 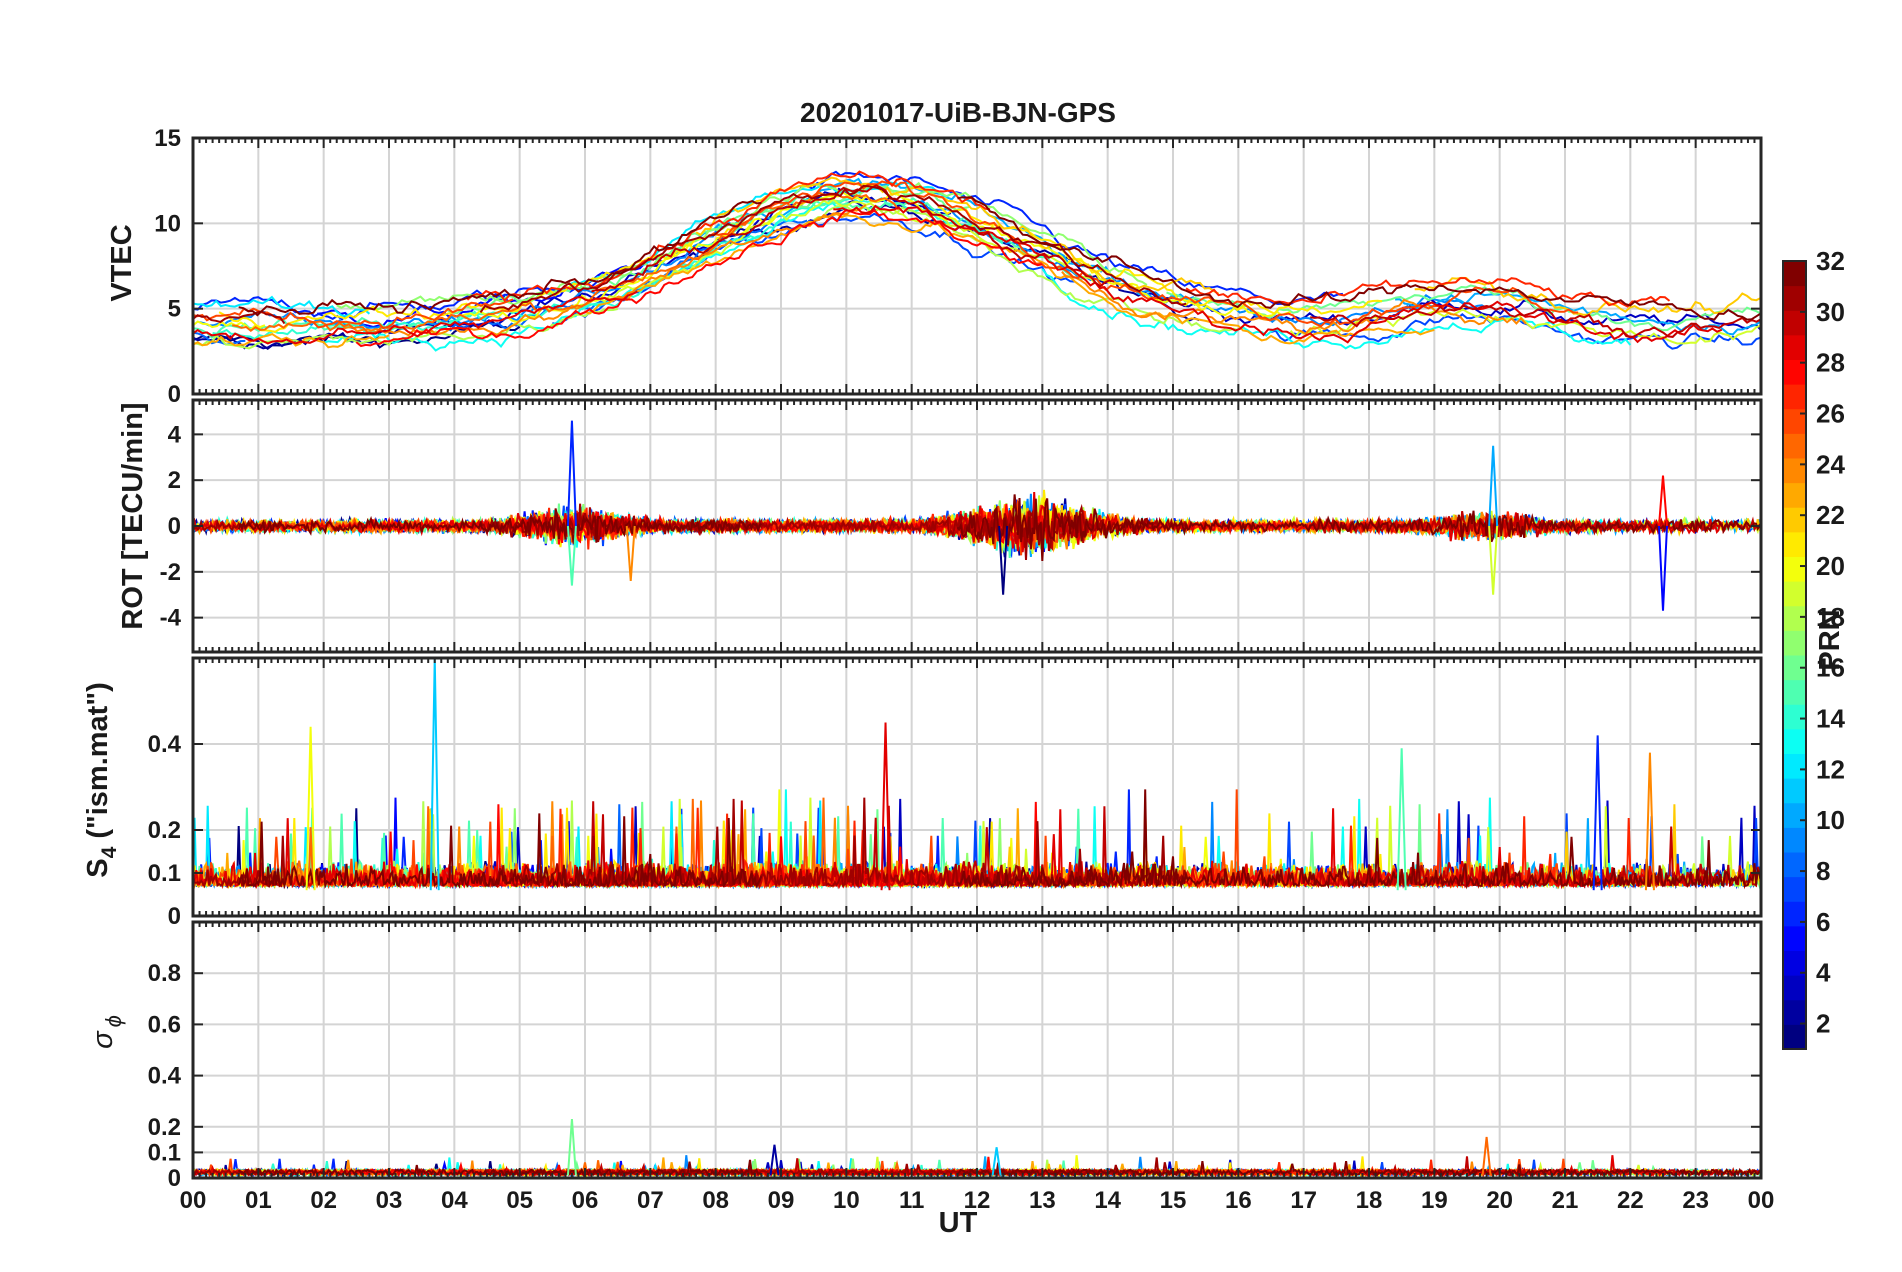 What do you see at coordinates (1107, 1200) in the screenshot?
I see `x-tick-label: 14` at bounding box center [1107, 1200].